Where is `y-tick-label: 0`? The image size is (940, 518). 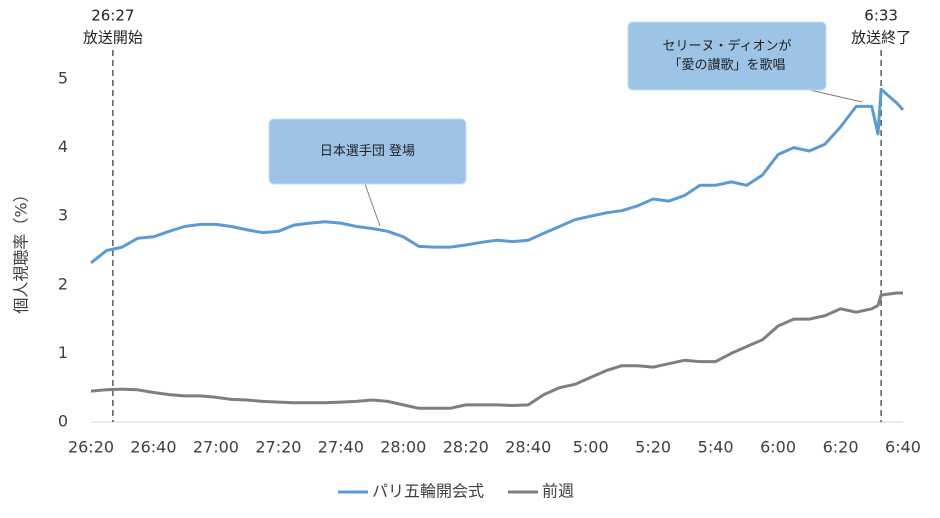
y-tick-label: 0 is located at coordinates (63, 421).